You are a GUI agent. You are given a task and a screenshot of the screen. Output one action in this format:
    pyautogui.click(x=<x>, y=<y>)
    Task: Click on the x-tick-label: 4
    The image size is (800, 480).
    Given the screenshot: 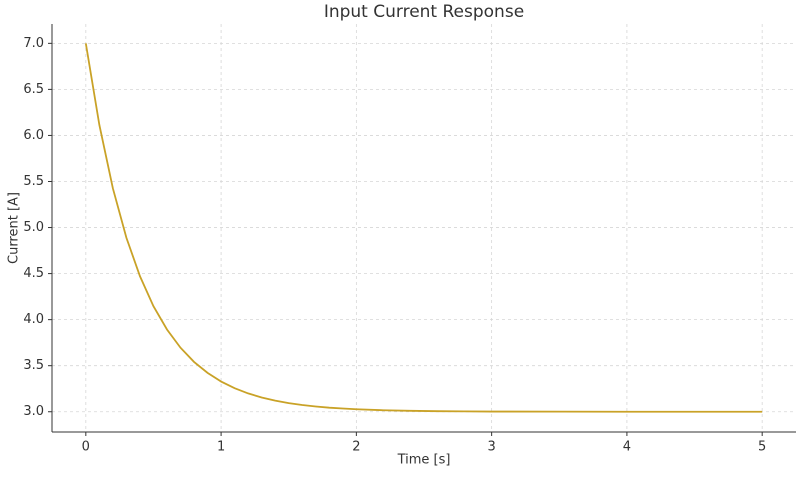 What is the action you would take?
    pyautogui.click(x=627, y=447)
    